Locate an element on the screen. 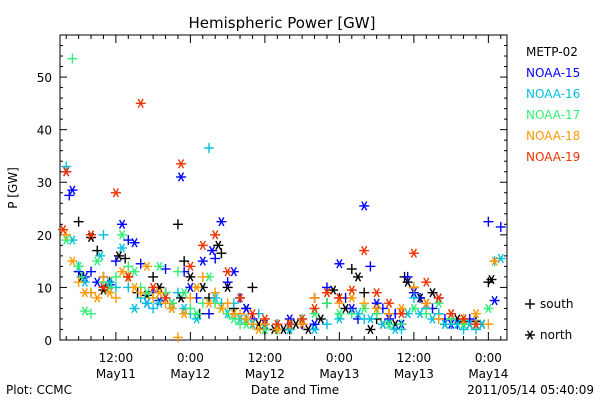  footer-source: Plot: CCMC is located at coordinates (39, 390).